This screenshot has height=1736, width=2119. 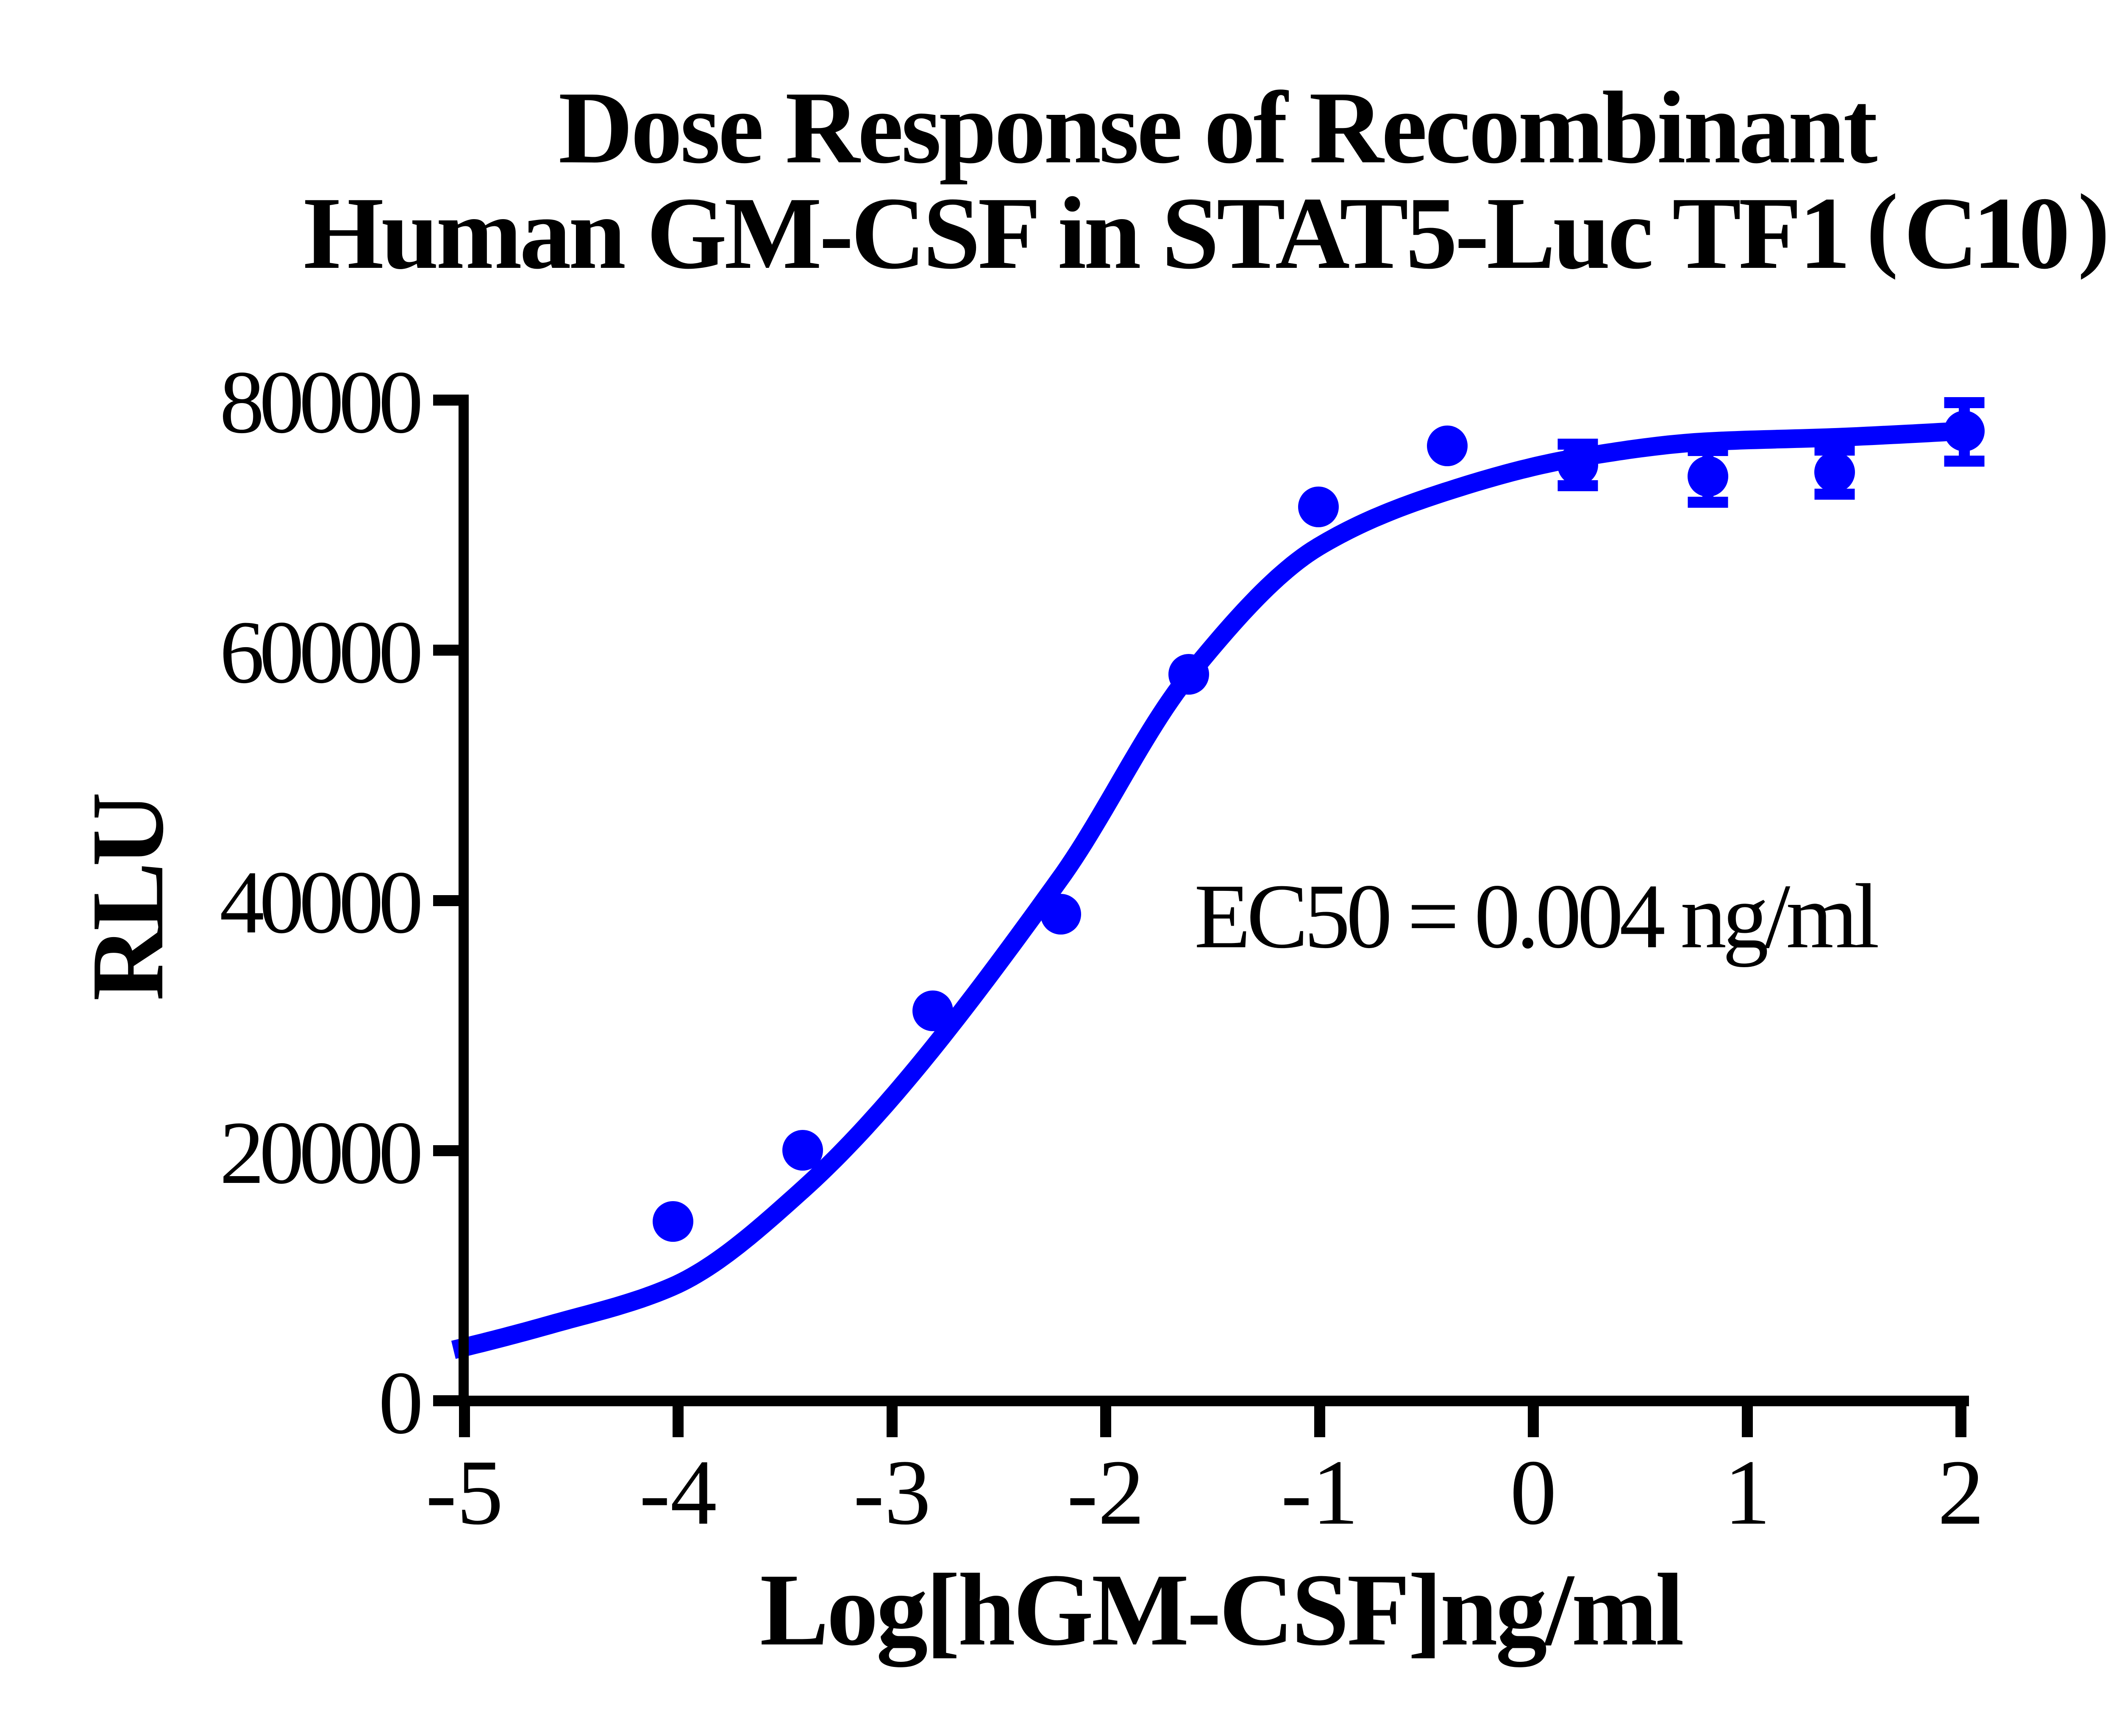 I want to click on svg-text: Dose Response of Recombinant, so click(x=1218, y=127).